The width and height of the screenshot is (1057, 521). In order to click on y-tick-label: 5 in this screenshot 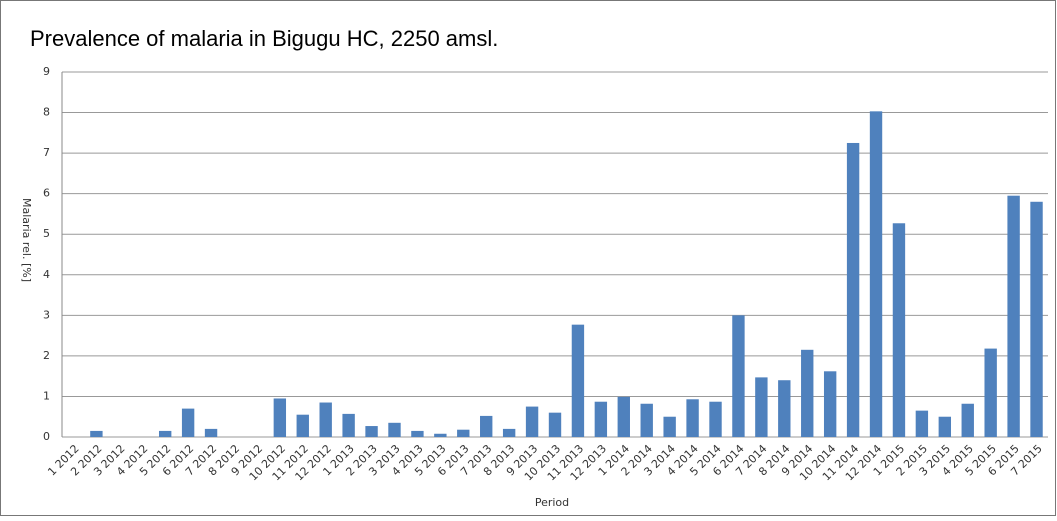, I will do `click(46, 233)`.